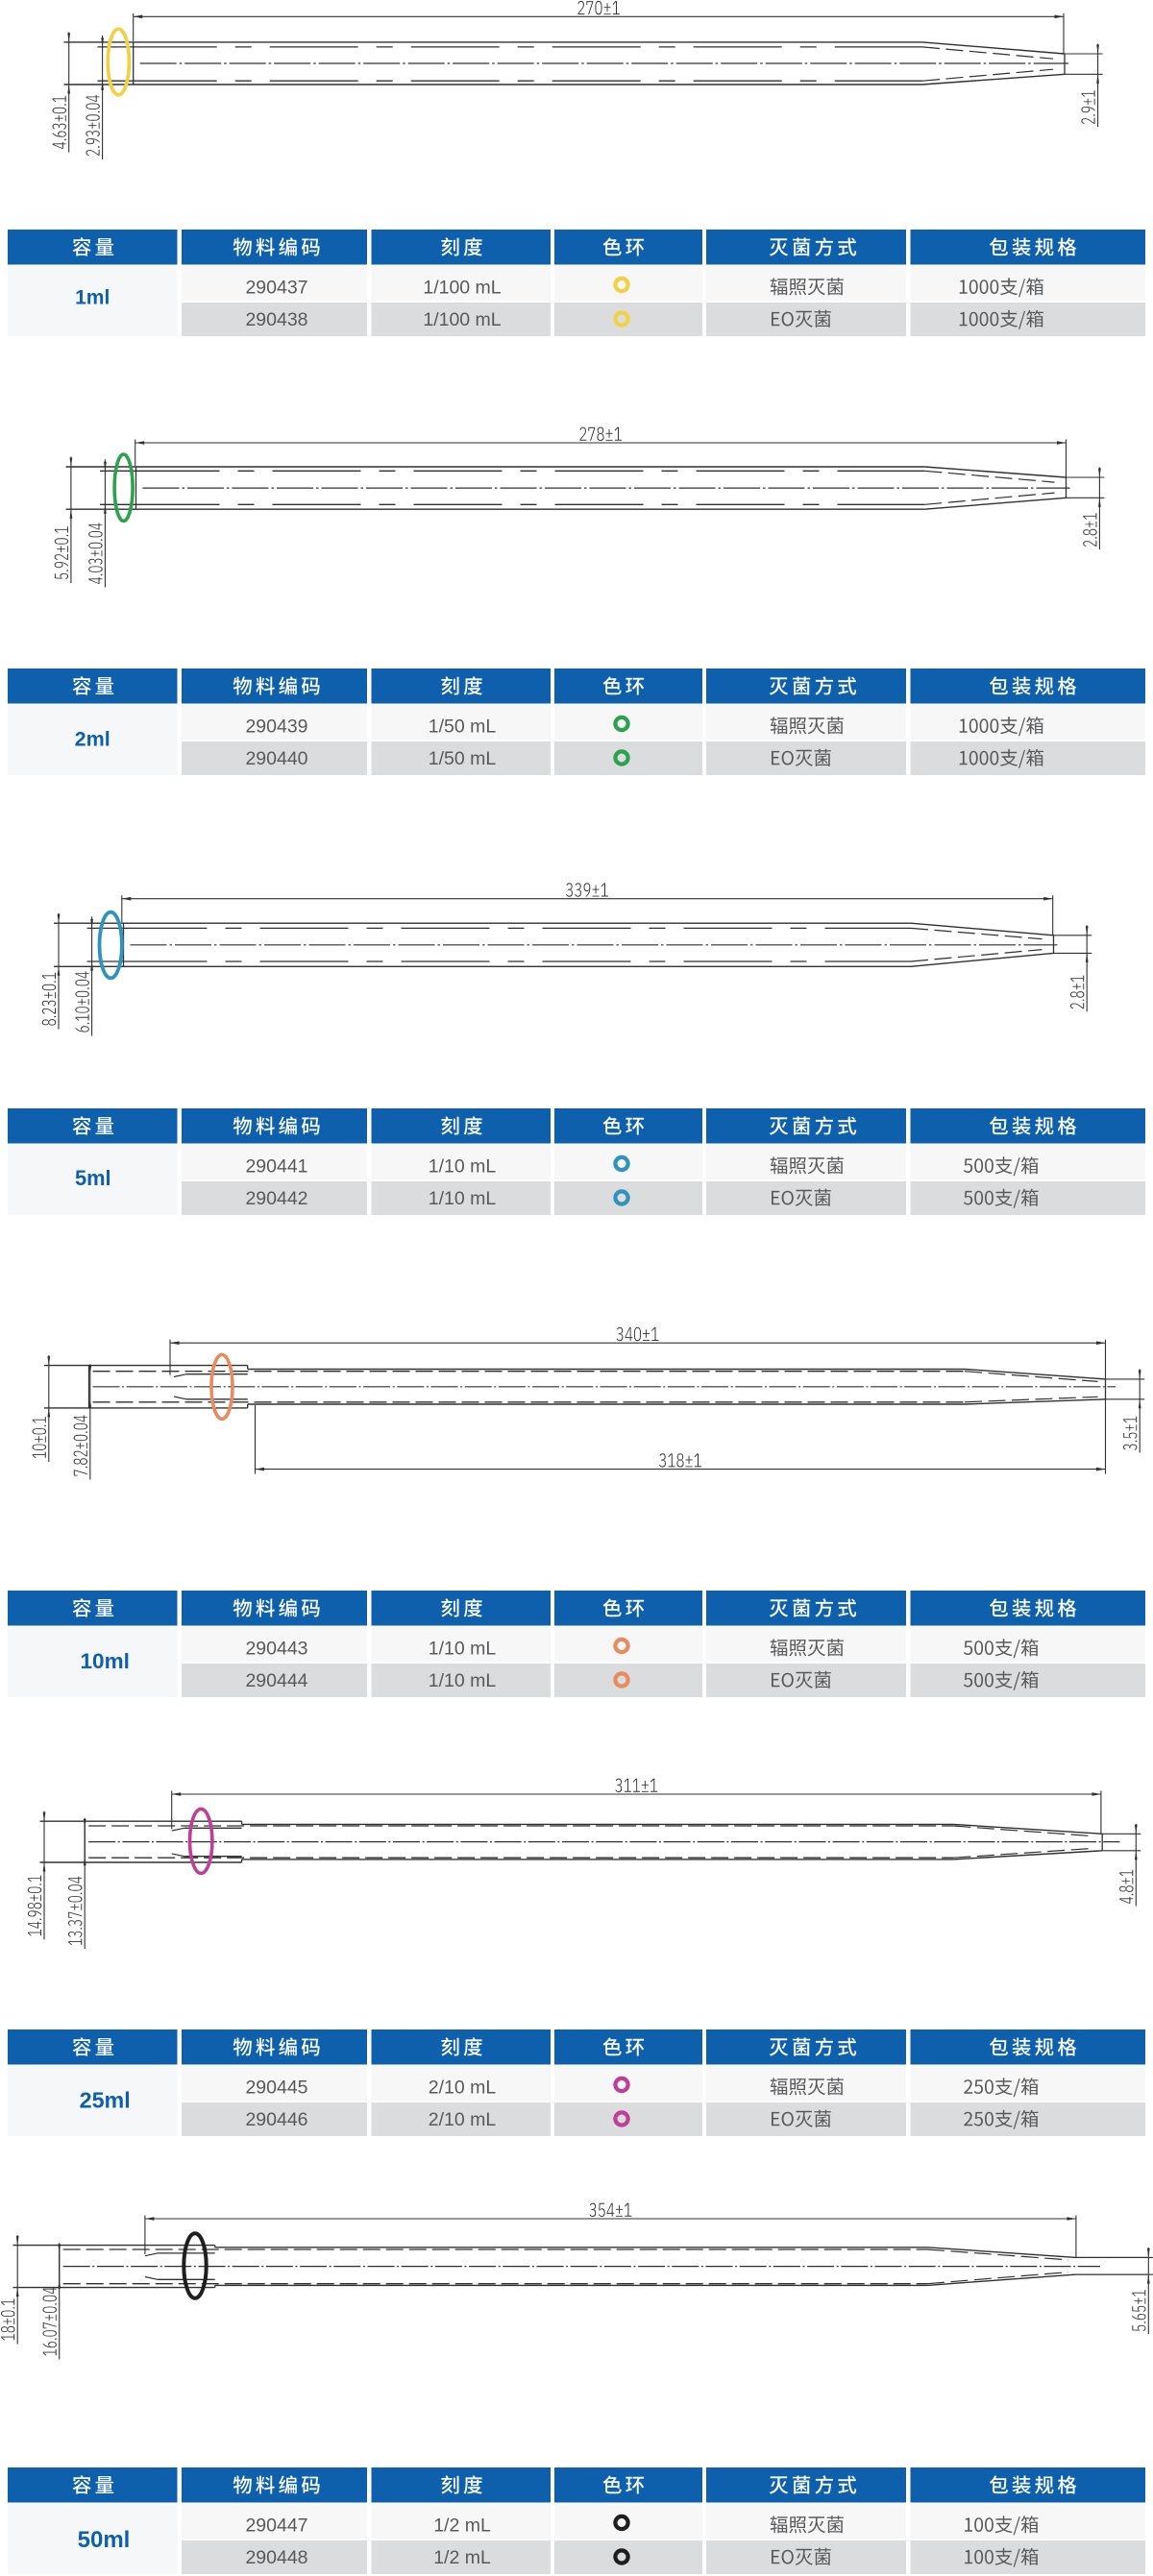  Describe the element at coordinates (276, 1680) in the screenshot. I see `svg-text: 290444` at that location.